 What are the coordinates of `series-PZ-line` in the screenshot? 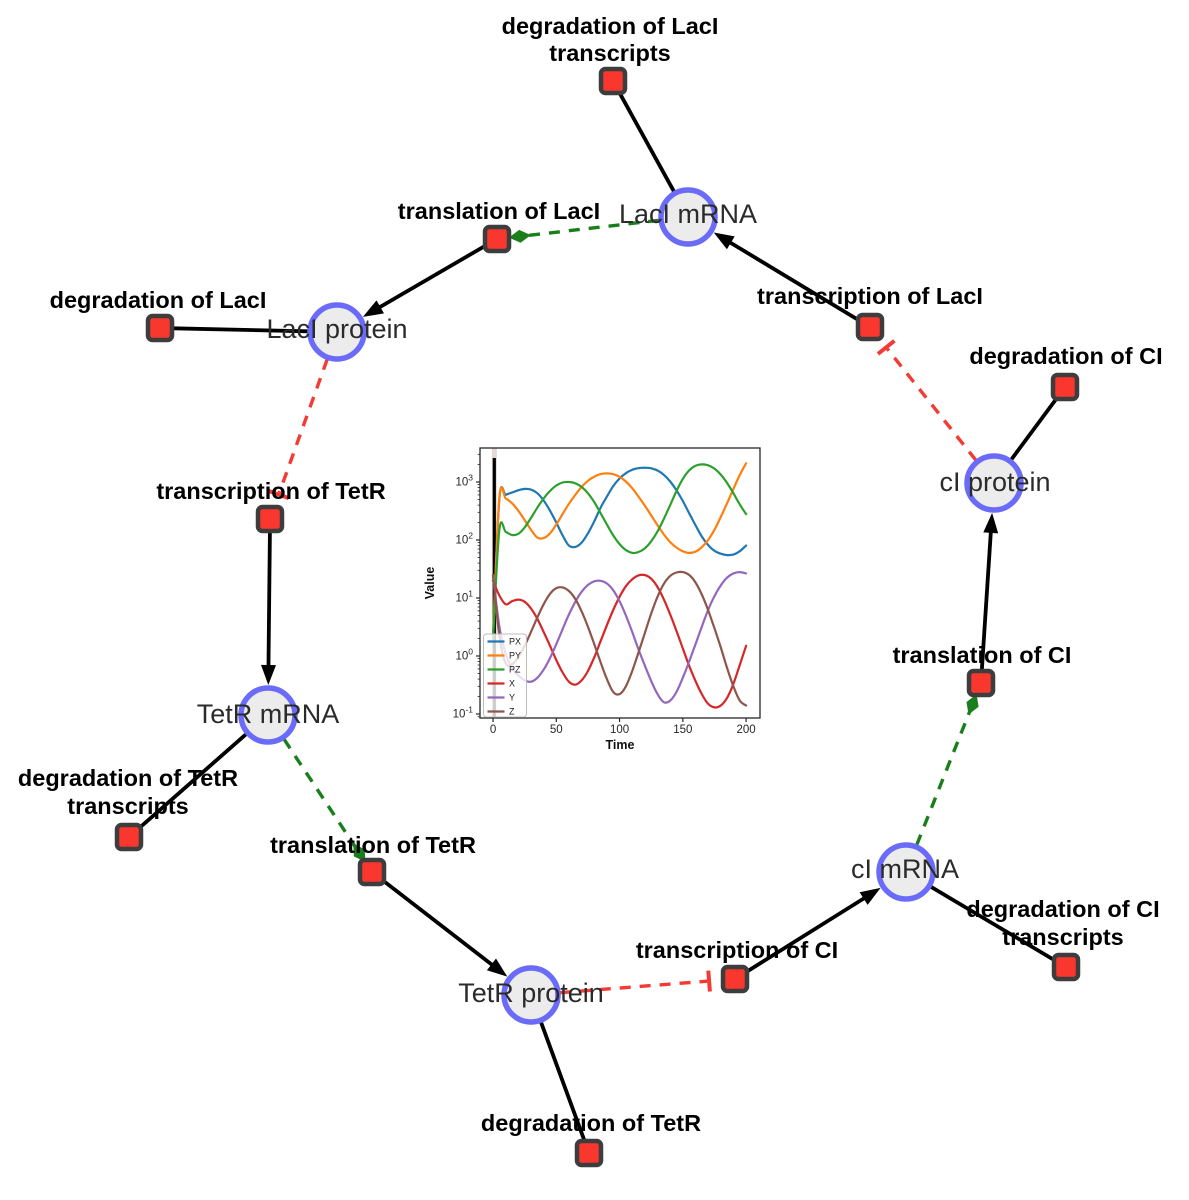 It's located at (619, 551).